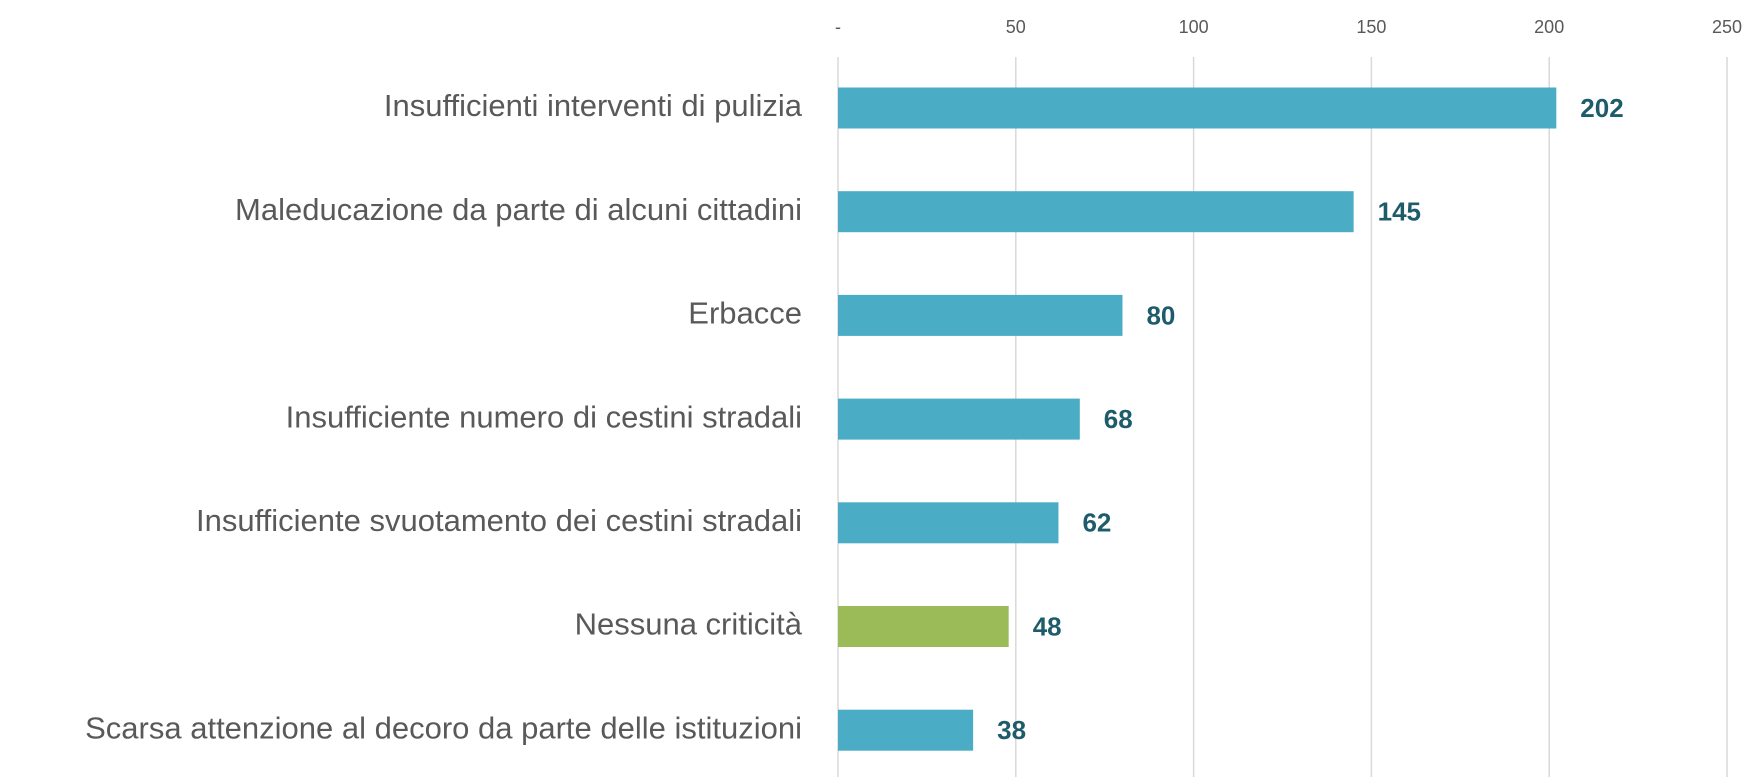 The image size is (1742, 777). Describe the element at coordinates (1047, 626) in the screenshot. I see `data-label: 48` at that location.